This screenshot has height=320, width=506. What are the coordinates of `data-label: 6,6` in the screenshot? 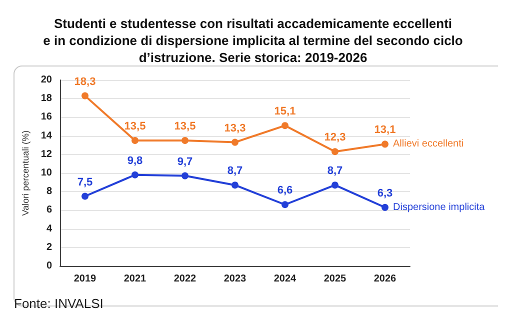 It's located at (285, 190).